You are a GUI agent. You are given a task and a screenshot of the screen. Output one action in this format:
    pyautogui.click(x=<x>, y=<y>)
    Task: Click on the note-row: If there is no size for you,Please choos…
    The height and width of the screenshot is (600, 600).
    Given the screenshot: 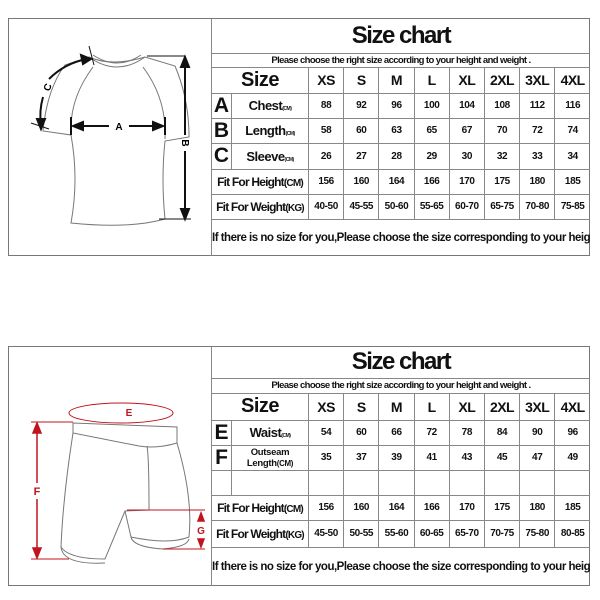 What is the action you would take?
    pyautogui.click(x=400, y=237)
    